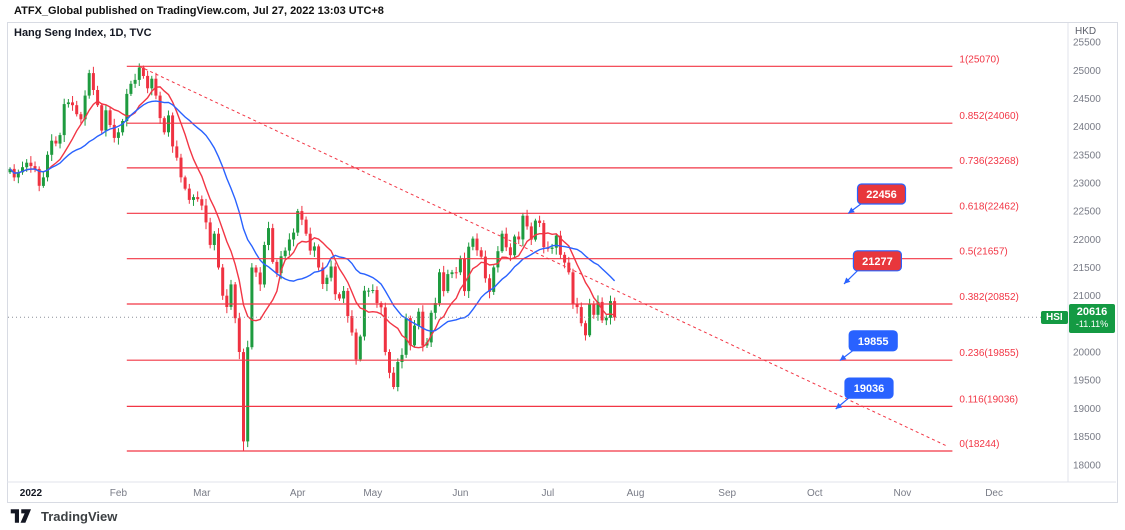  I want to click on change-percent: -11.11%, so click(1092, 324).